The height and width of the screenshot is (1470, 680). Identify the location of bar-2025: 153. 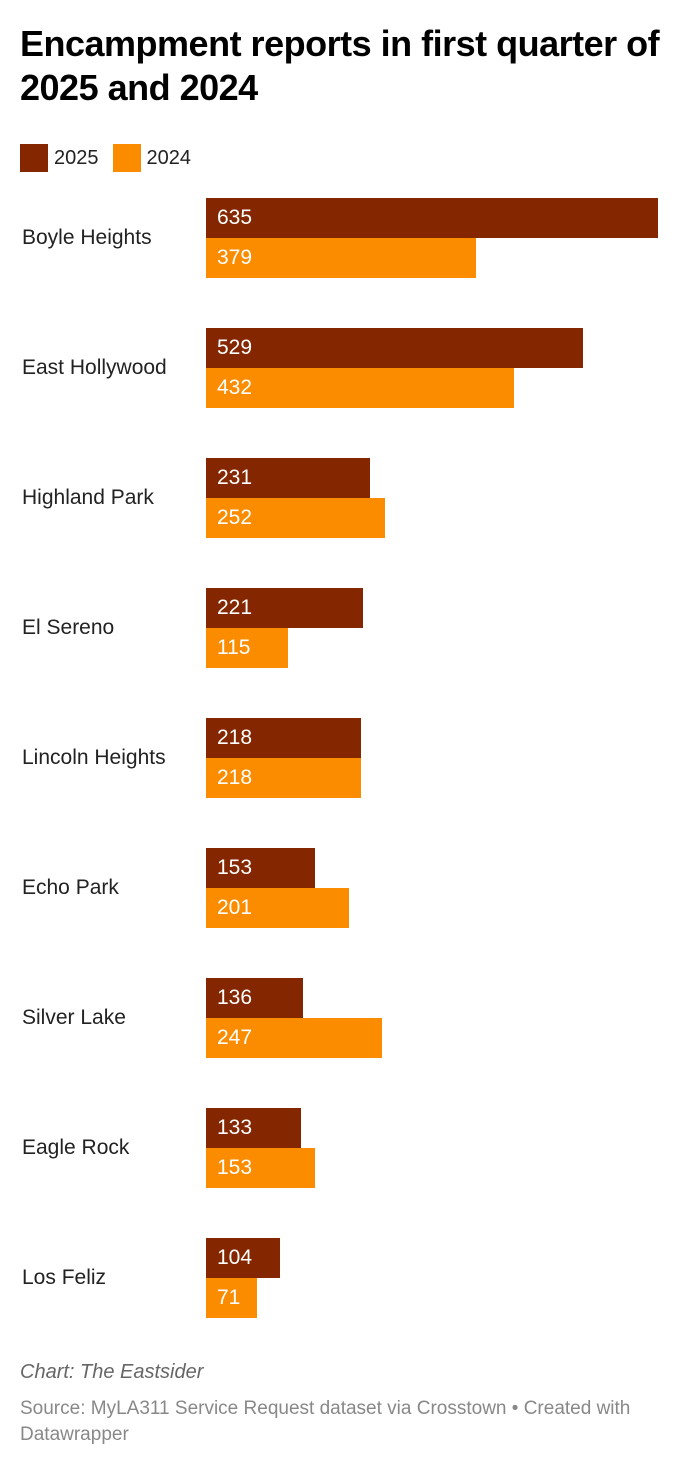
(260, 868).